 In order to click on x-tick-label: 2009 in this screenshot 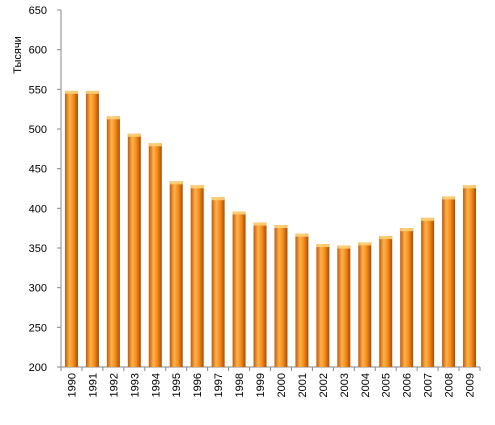, I will do `click(471, 385)`.